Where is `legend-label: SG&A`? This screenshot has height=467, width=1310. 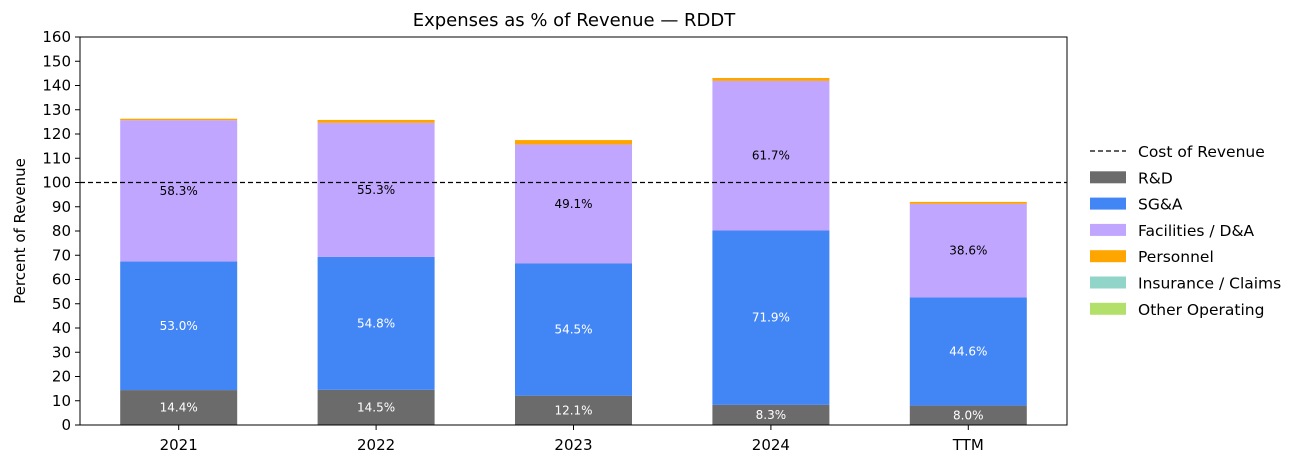 legend-label: SG&A is located at coordinates (1160, 205).